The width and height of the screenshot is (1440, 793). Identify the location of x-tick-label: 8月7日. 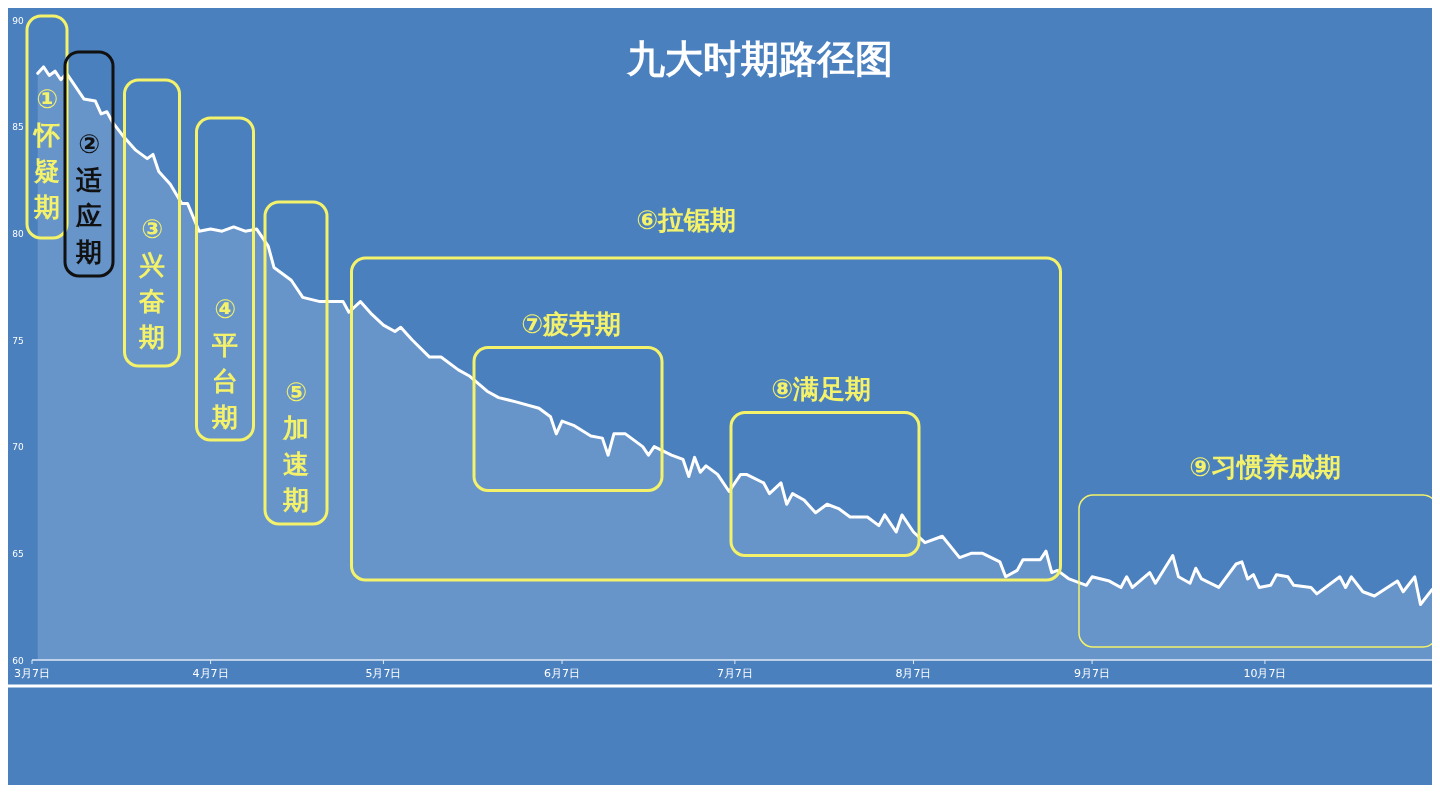
(913, 673).